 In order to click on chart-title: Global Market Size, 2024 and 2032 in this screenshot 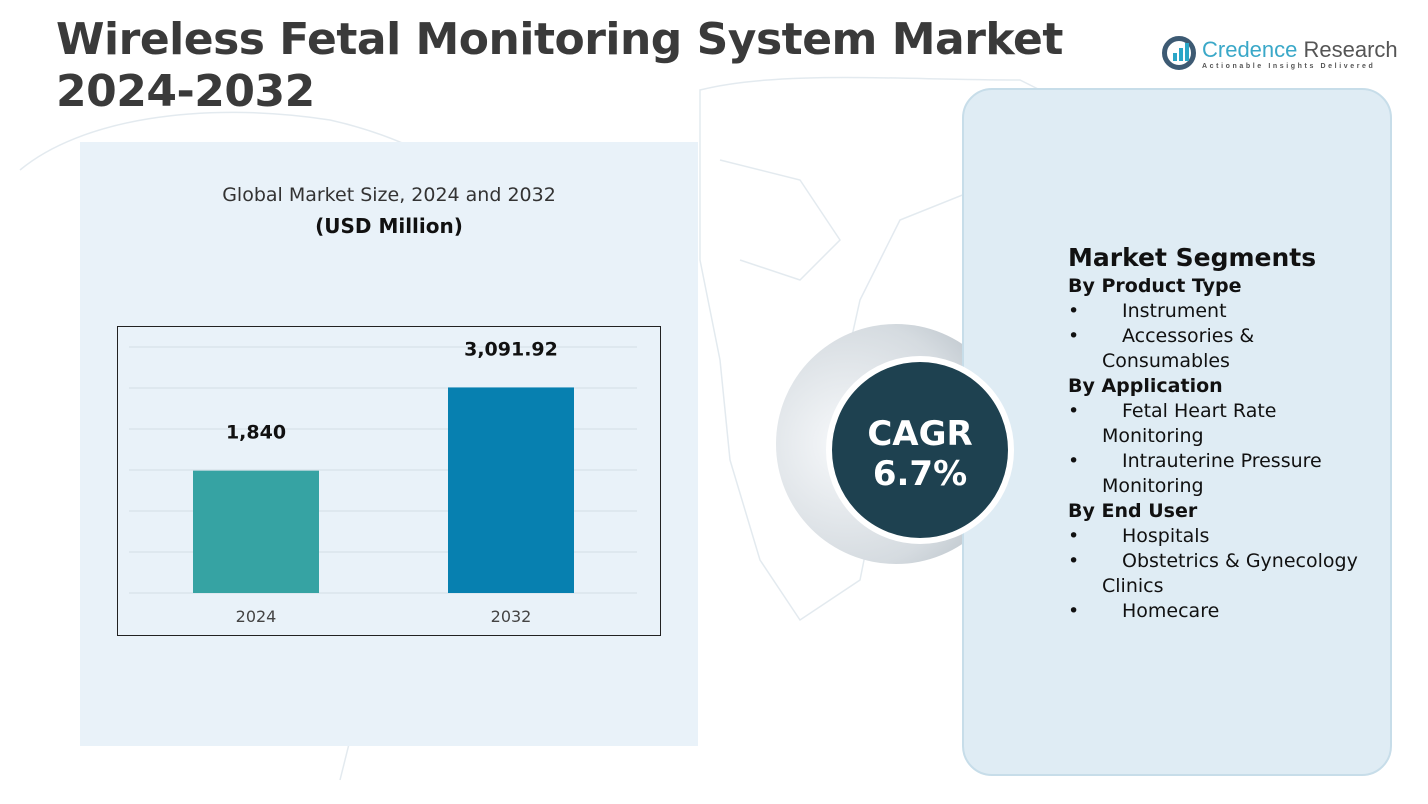, I will do `click(389, 195)`.